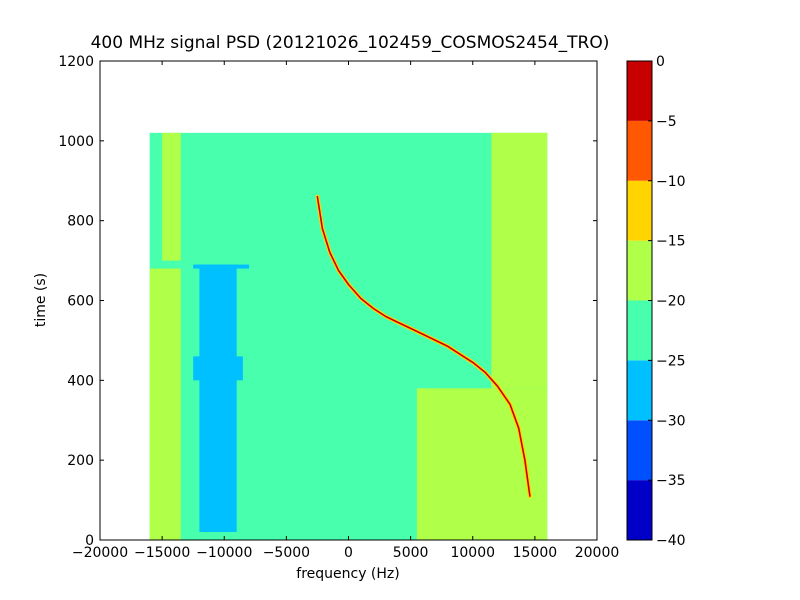 The width and height of the screenshot is (800, 600). I want to click on y-tick-label: 1000, so click(76, 142).